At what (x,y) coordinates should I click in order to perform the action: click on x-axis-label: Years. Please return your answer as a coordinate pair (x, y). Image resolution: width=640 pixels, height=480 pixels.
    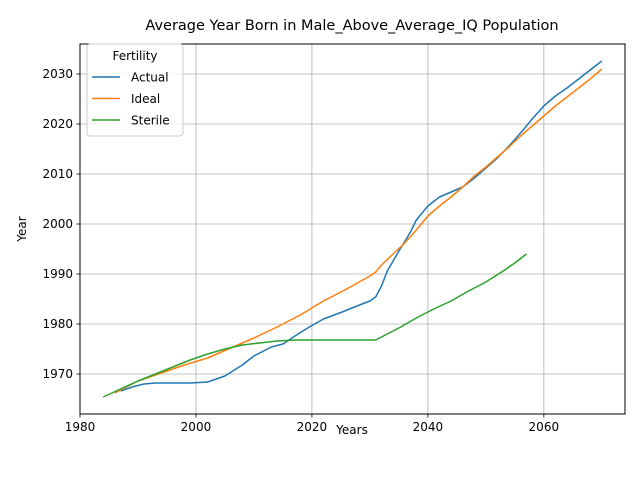
    Looking at the image, I should click on (351, 430).